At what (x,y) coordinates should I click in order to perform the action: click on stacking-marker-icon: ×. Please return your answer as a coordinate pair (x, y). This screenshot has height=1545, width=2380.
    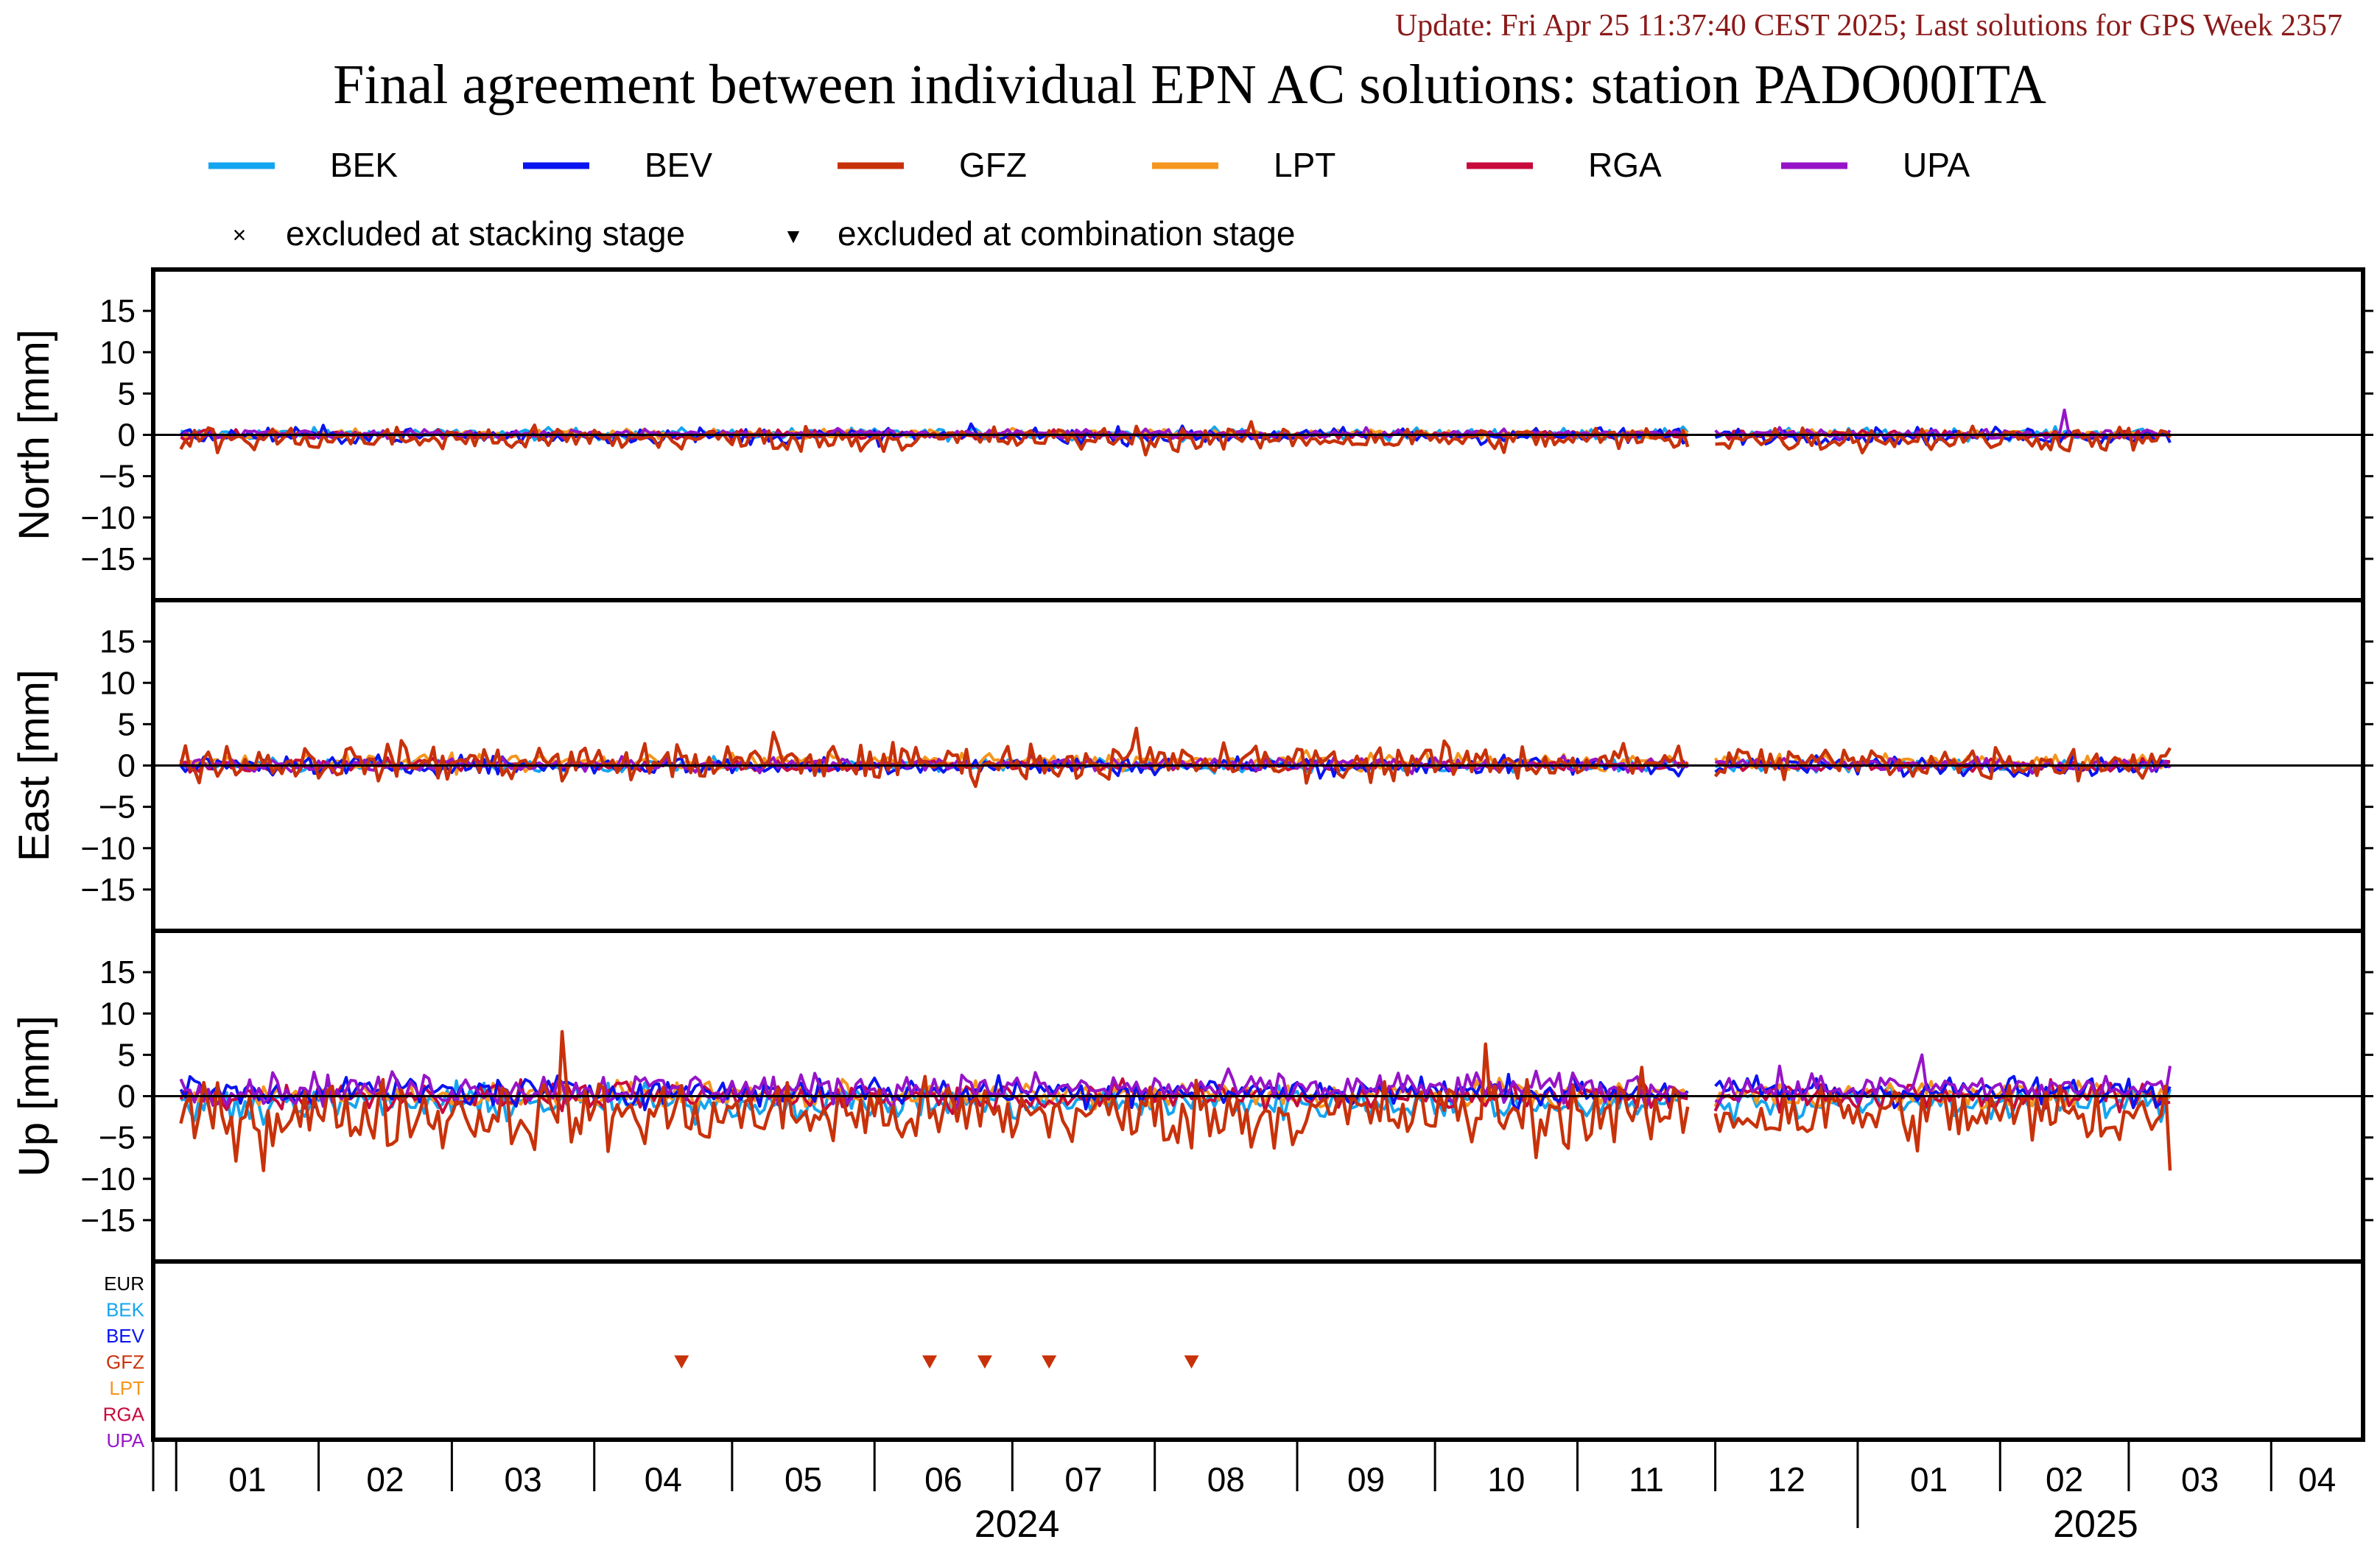
    Looking at the image, I should click on (240, 235).